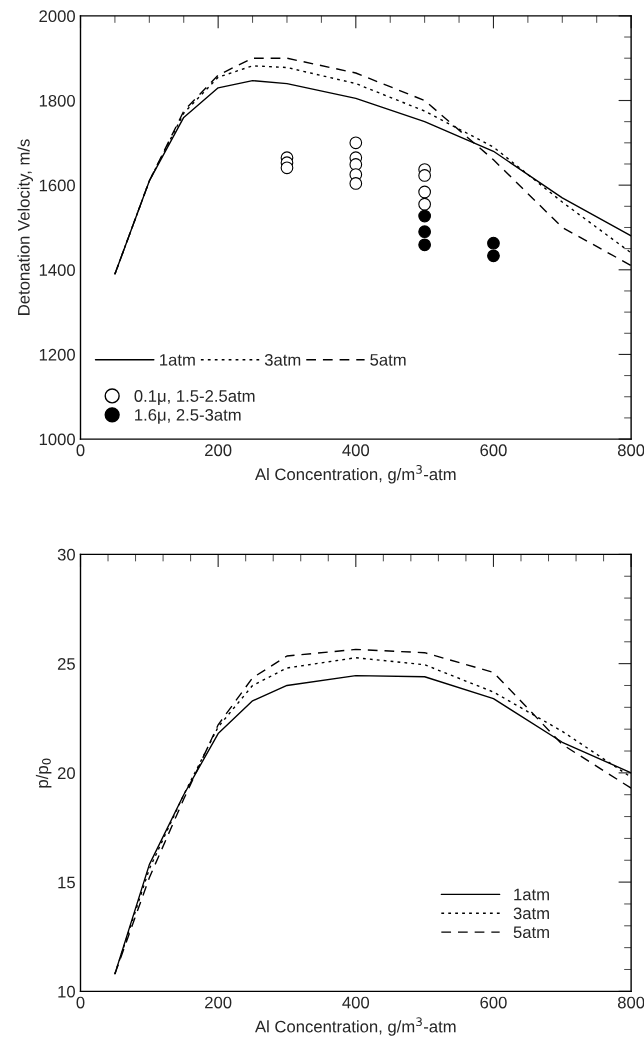 Image resolution: width=644 pixels, height=1058 pixels. I want to click on y-tick-label: 1400, so click(57, 270).